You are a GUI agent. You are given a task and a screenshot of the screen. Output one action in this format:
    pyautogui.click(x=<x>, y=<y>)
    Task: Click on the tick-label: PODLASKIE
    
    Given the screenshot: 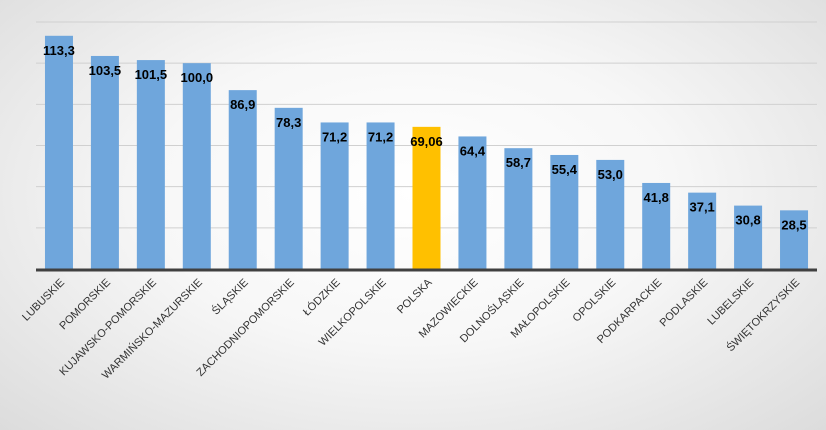 What is the action you would take?
    pyautogui.click(x=684, y=303)
    